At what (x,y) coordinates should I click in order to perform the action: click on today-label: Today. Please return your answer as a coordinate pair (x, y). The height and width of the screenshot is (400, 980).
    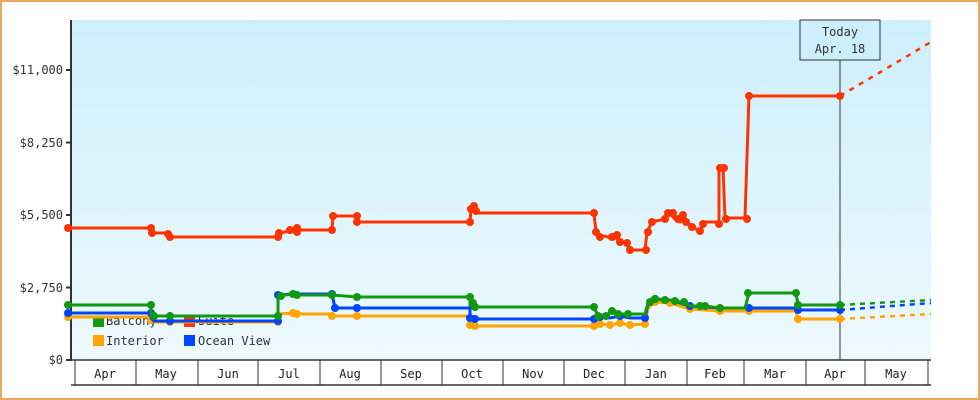
    Looking at the image, I should click on (840, 32).